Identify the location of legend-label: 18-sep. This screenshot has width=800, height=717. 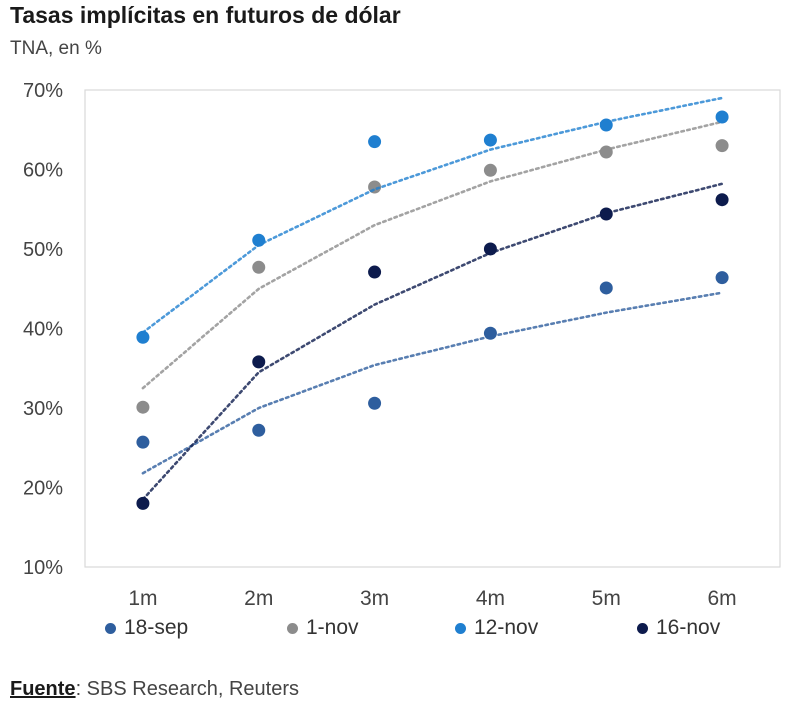
(156, 627).